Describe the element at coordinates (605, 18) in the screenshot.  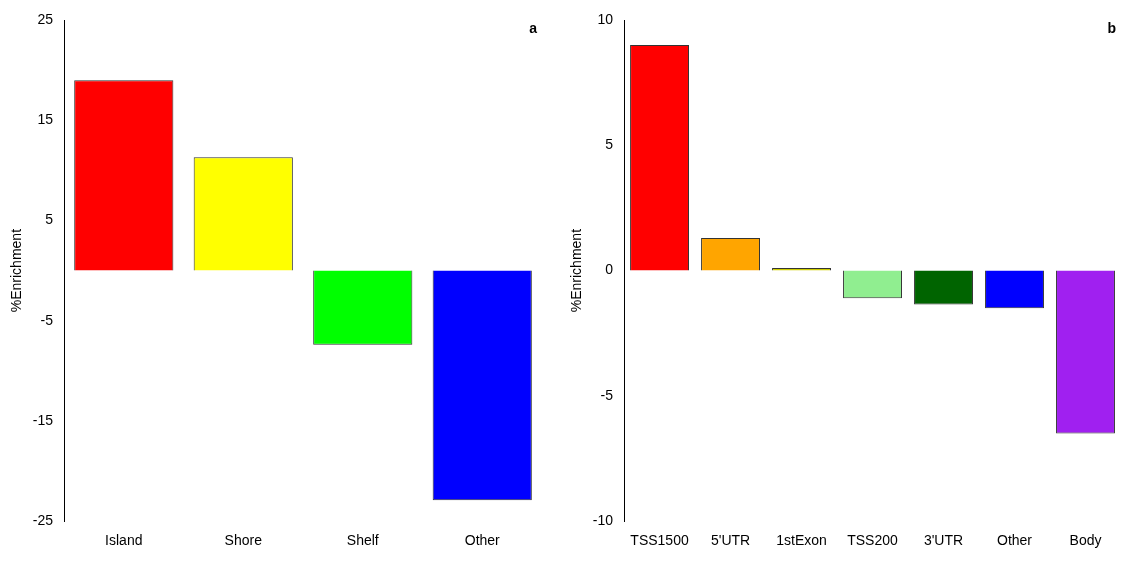
I see `y-tick-label: 10` at that location.